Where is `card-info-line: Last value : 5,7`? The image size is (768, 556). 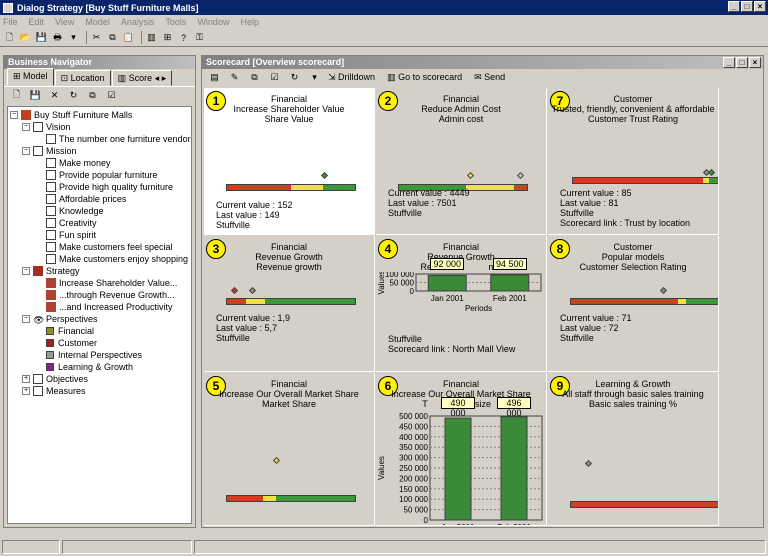 card-info-line: Last value : 5,7 is located at coordinates (247, 328).